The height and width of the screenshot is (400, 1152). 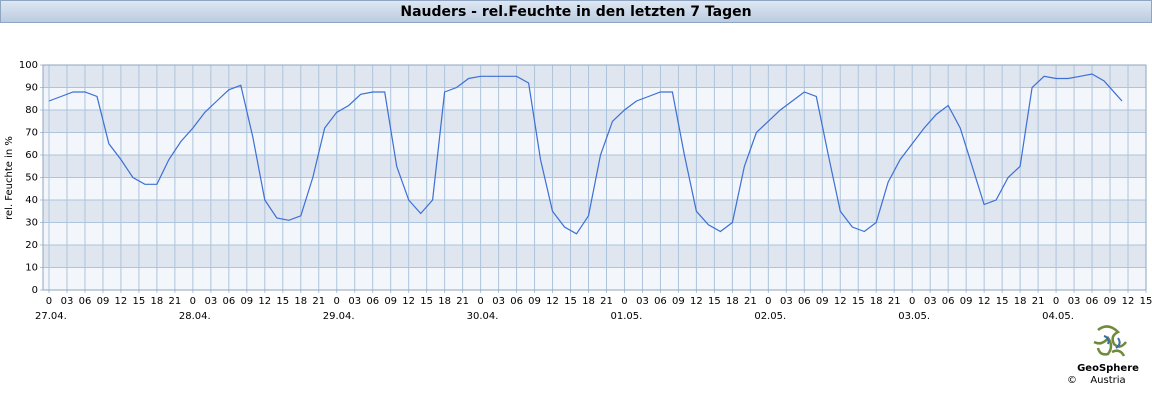 What do you see at coordinates (1108, 368) in the screenshot?
I see `logo-name: GeoSphere` at bounding box center [1108, 368].